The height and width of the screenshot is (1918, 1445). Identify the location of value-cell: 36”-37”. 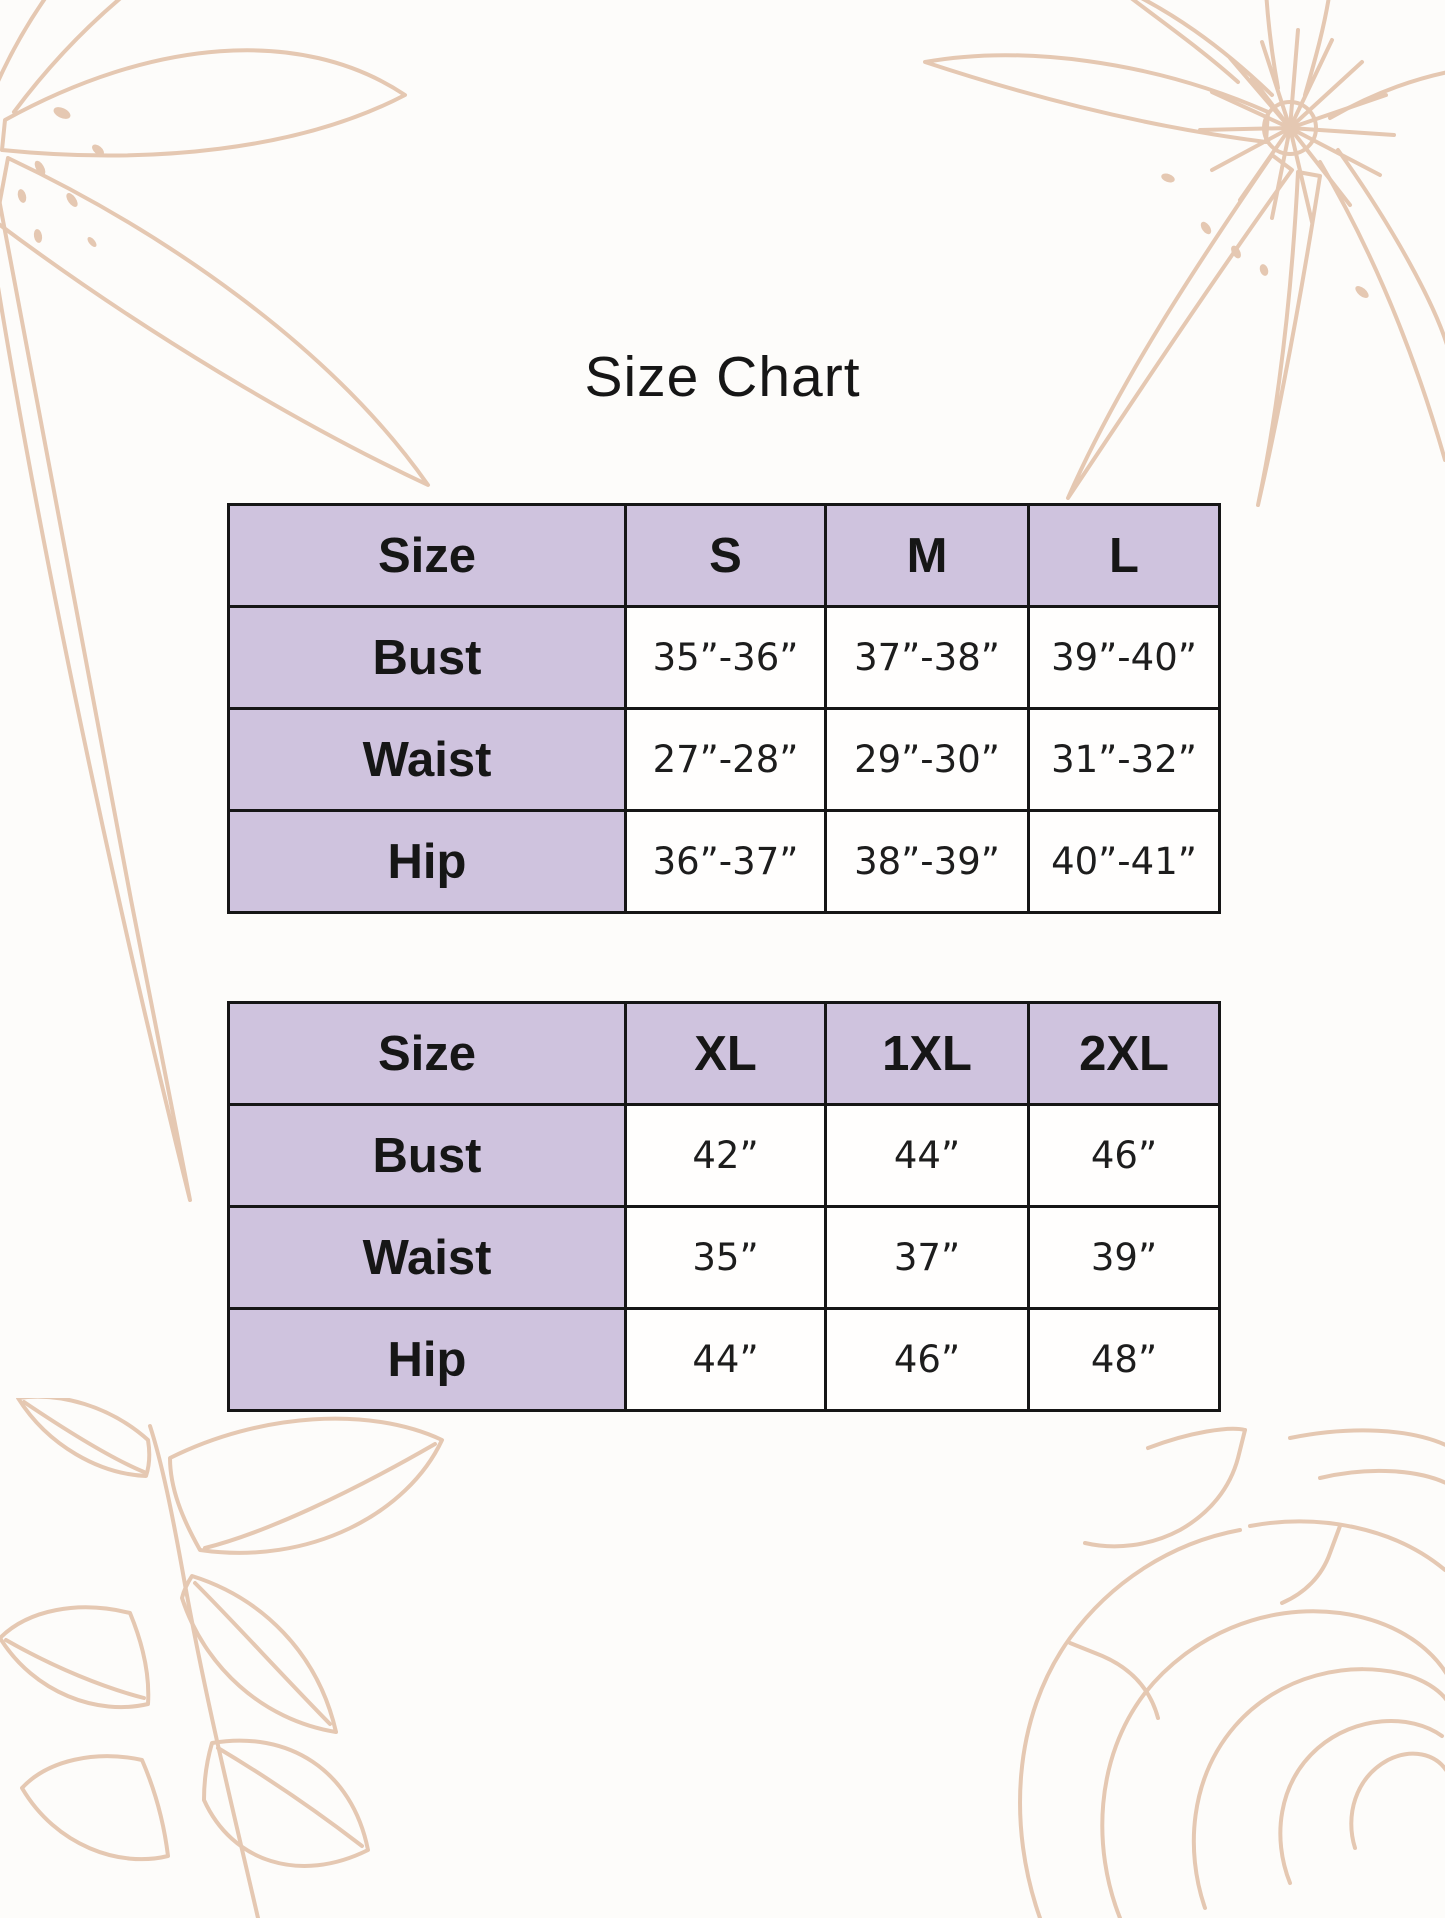
(725, 861).